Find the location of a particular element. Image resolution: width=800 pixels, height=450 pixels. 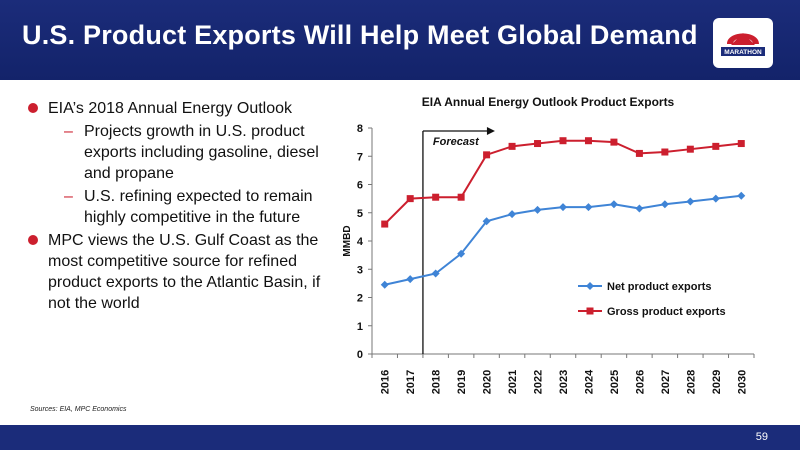

y-tick-label: 3 is located at coordinates (360, 270).